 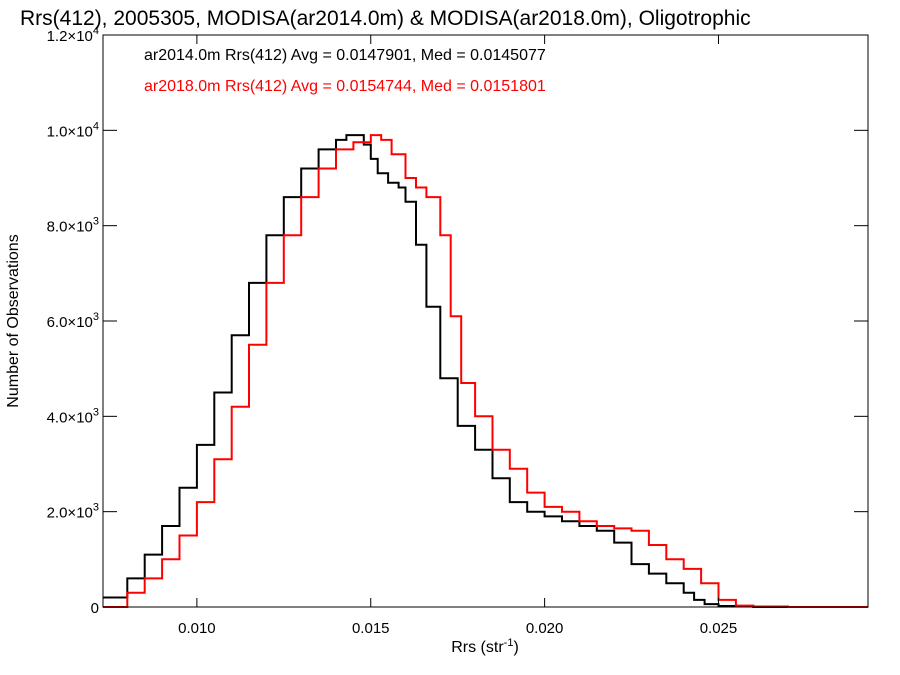 I want to click on x-tick-label: 0.010, so click(x=197, y=628).